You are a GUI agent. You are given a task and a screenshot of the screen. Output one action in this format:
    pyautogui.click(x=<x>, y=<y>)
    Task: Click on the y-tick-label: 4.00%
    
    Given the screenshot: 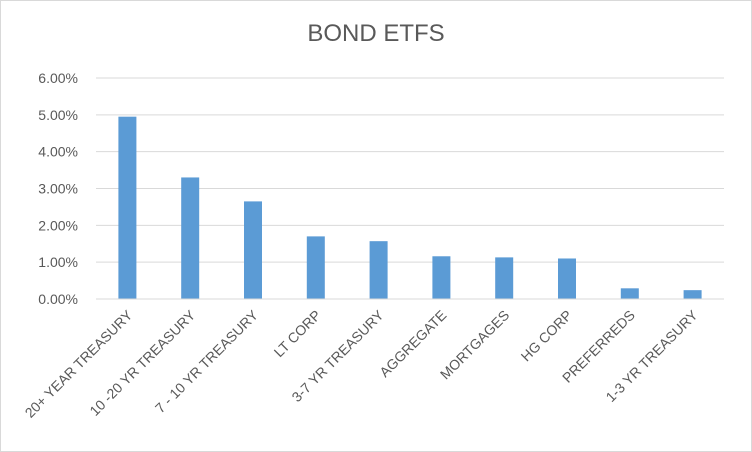 What is the action you would take?
    pyautogui.click(x=58, y=152)
    